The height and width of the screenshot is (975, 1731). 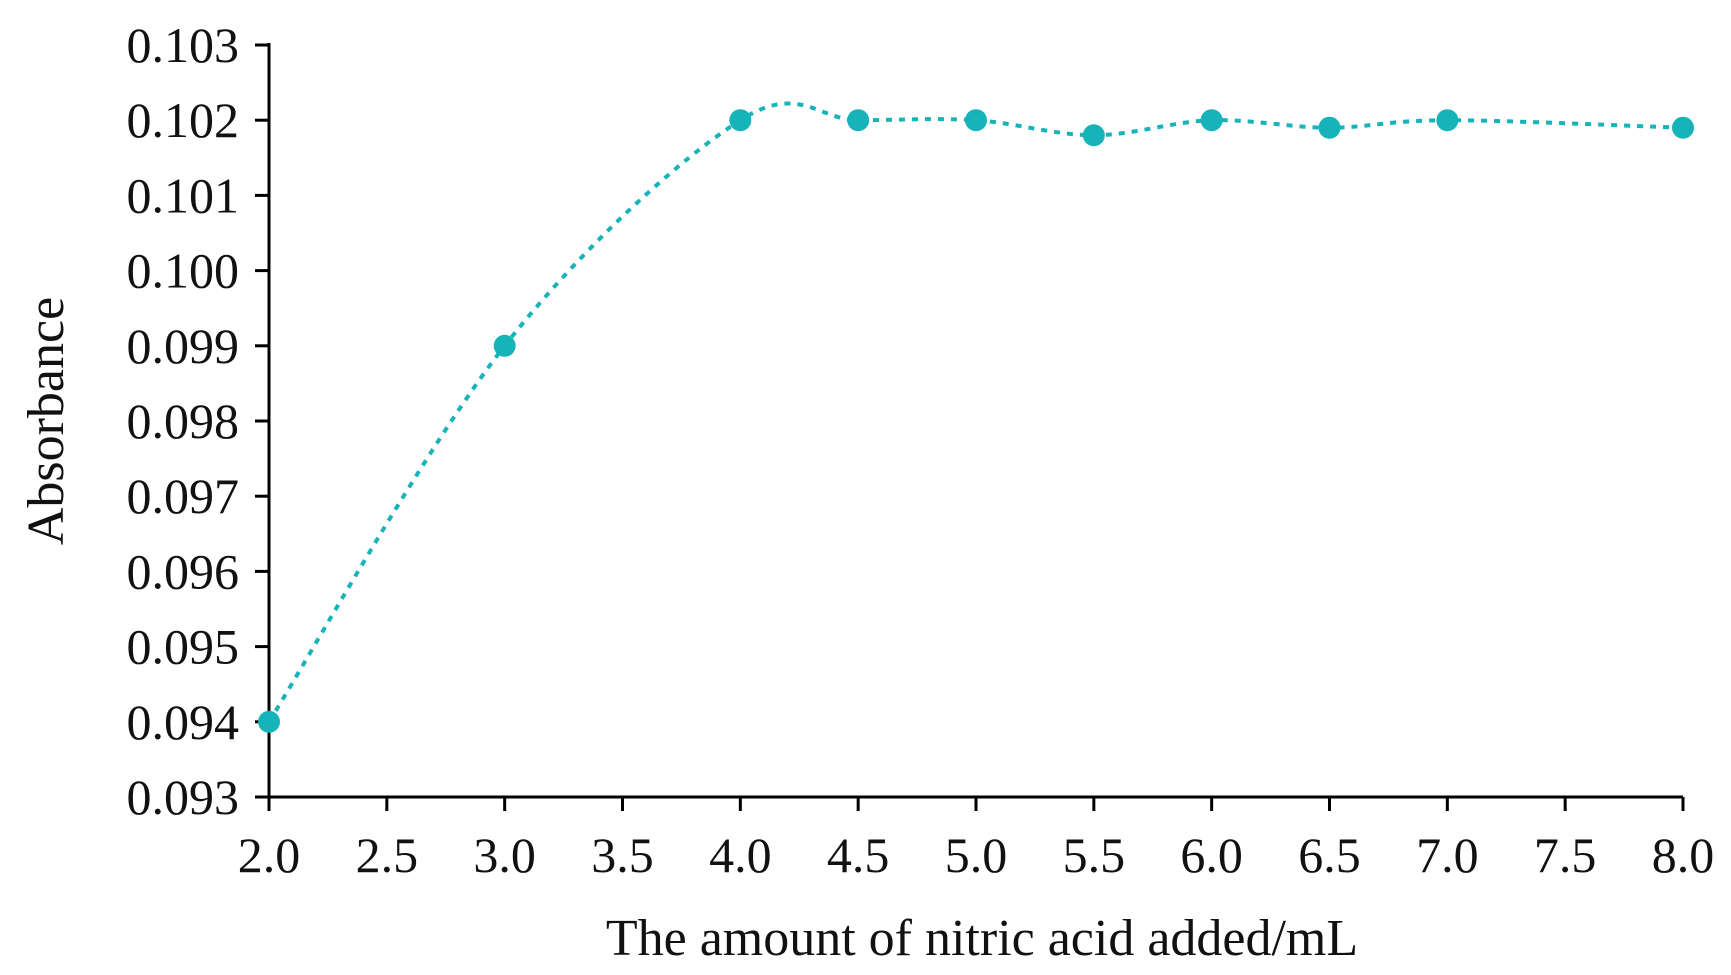 I want to click on x-tick-label: 4.0, so click(x=740, y=855).